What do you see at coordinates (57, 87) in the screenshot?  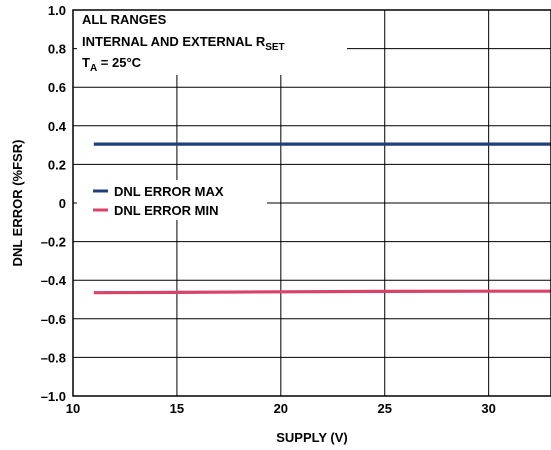 I see `y-tick-label: 0.6` at bounding box center [57, 87].